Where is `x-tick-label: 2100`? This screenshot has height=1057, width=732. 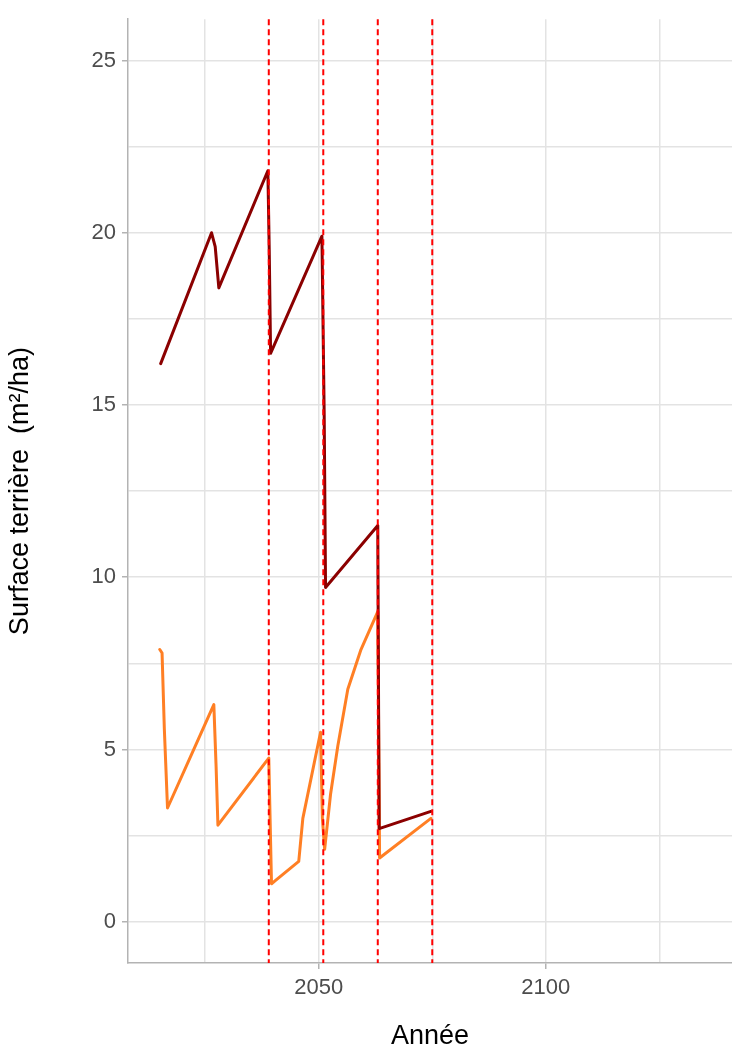
x-tick-label: 2100 is located at coordinates (546, 987).